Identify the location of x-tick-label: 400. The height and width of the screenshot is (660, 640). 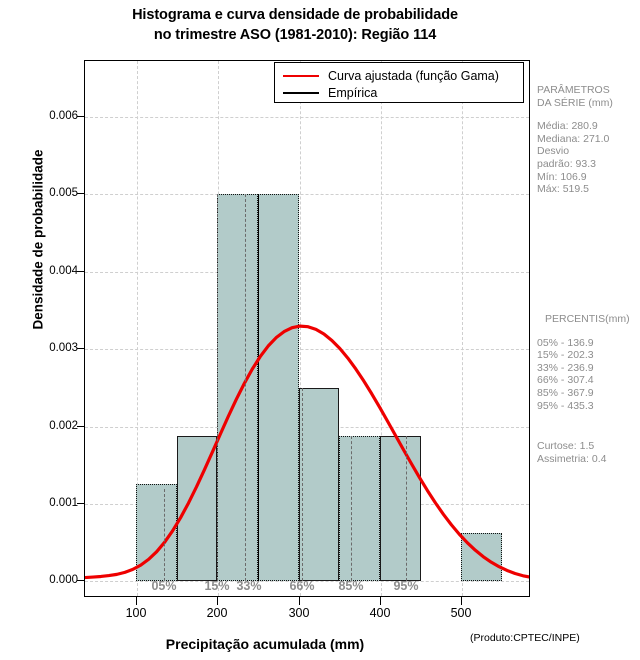
(380, 613).